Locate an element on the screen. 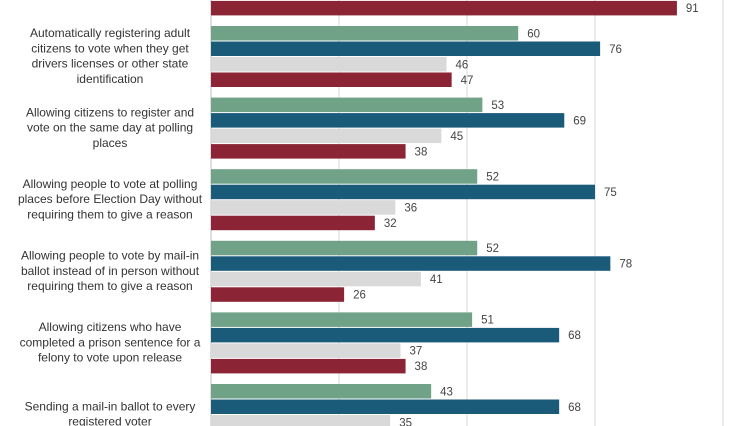 The height and width of the screenshot is (426, 747). category-label-3-line-2: requiring them to give a reason is located at coordinates (109, 215).